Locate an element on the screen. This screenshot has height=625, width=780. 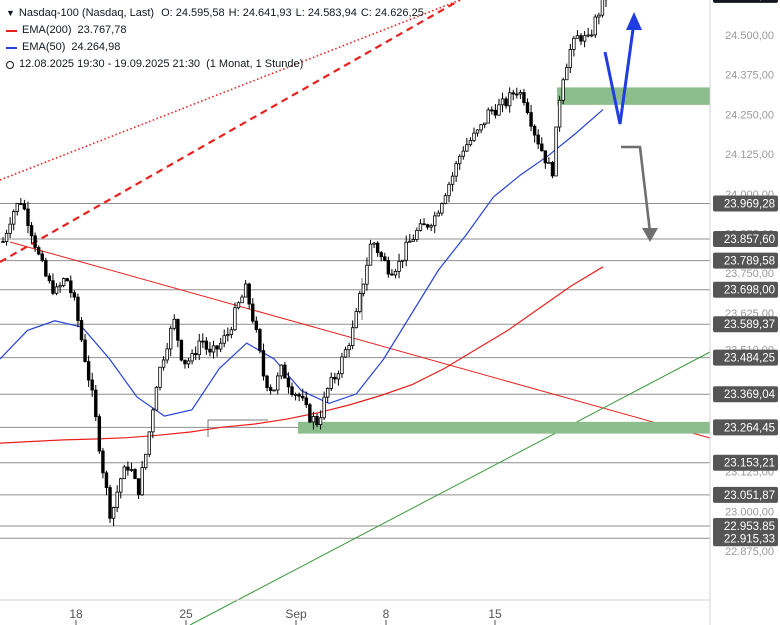
price-level-label: 23.589,37 is located at coordinates (749, 325).